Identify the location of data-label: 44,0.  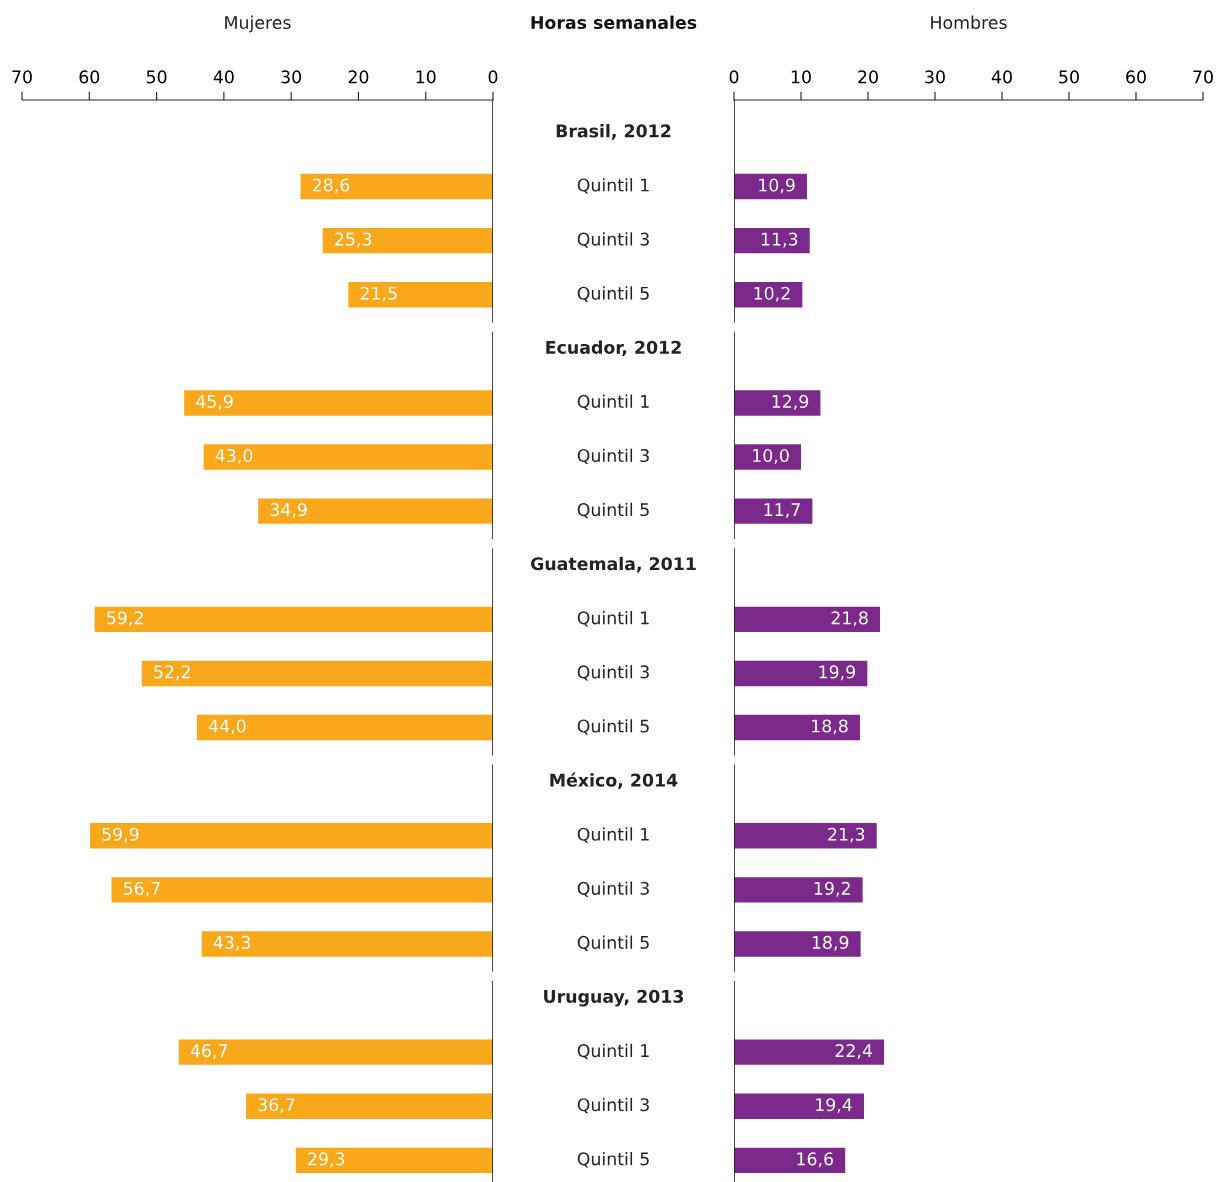
(227, 727).